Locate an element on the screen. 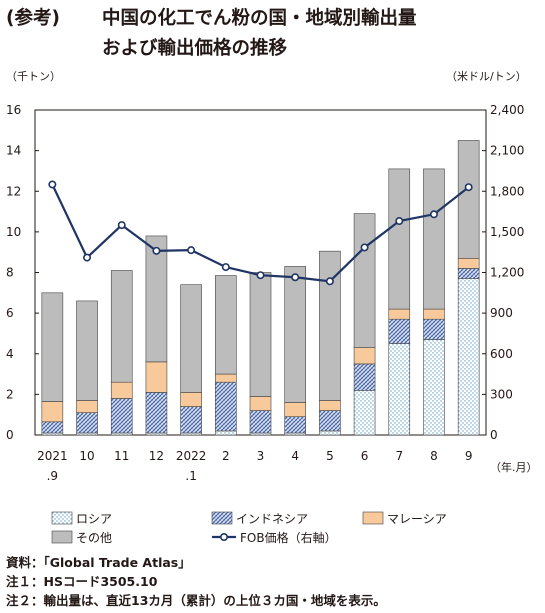 The height and width of the screenshot is (613, 545). right-tick-label: 600 is located at coordinates (501, 354).